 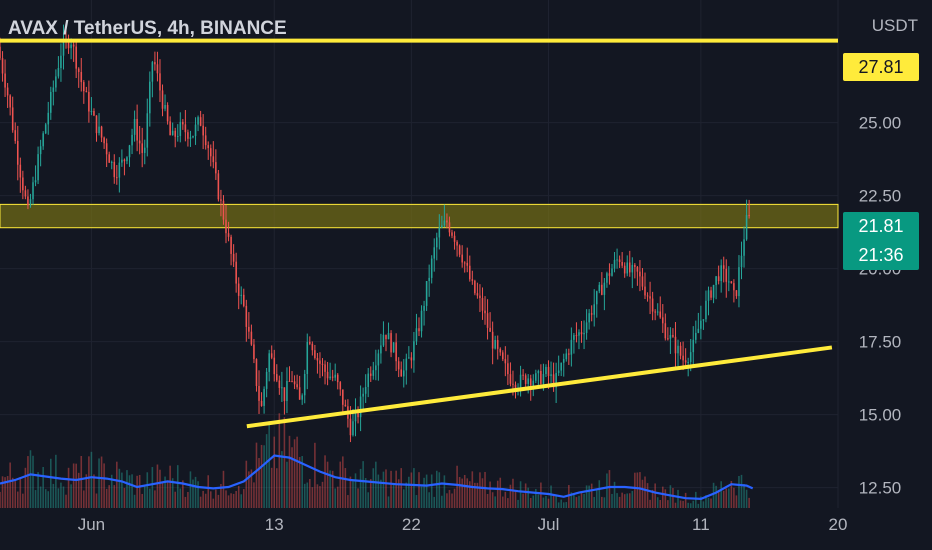 I want to click on volume-ma-line, so click(x=377, y=477).